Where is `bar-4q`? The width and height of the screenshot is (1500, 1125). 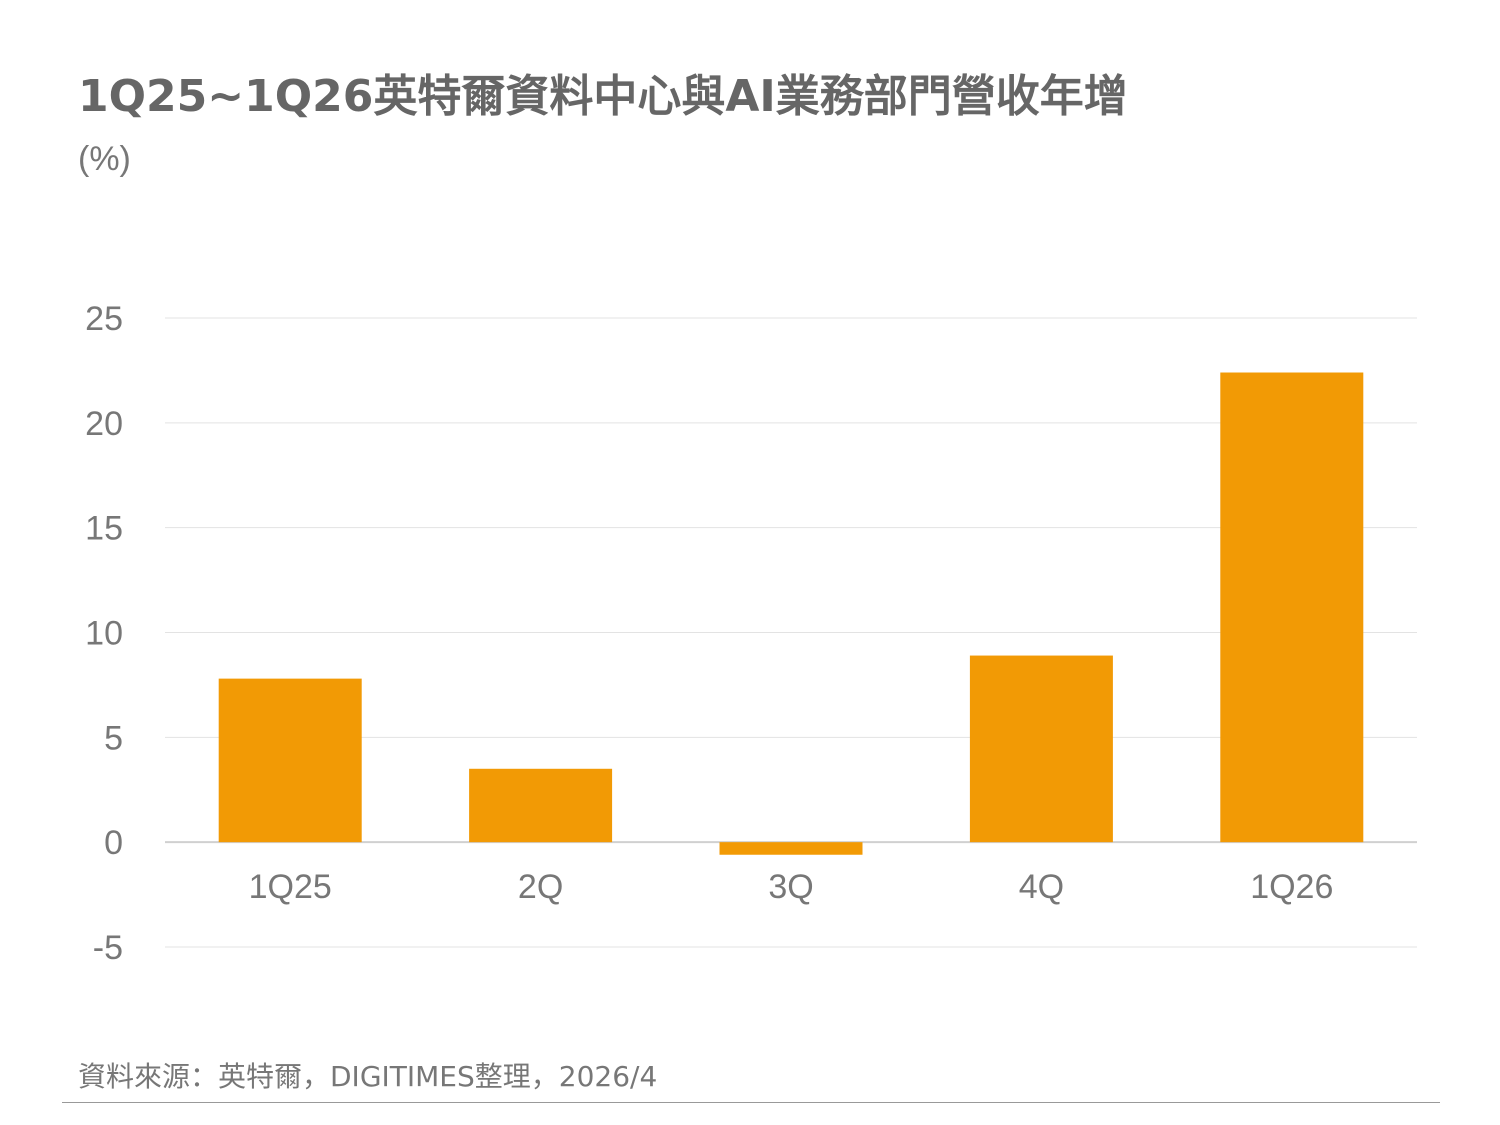 bar-4q is located at coordinates (1041, 749).